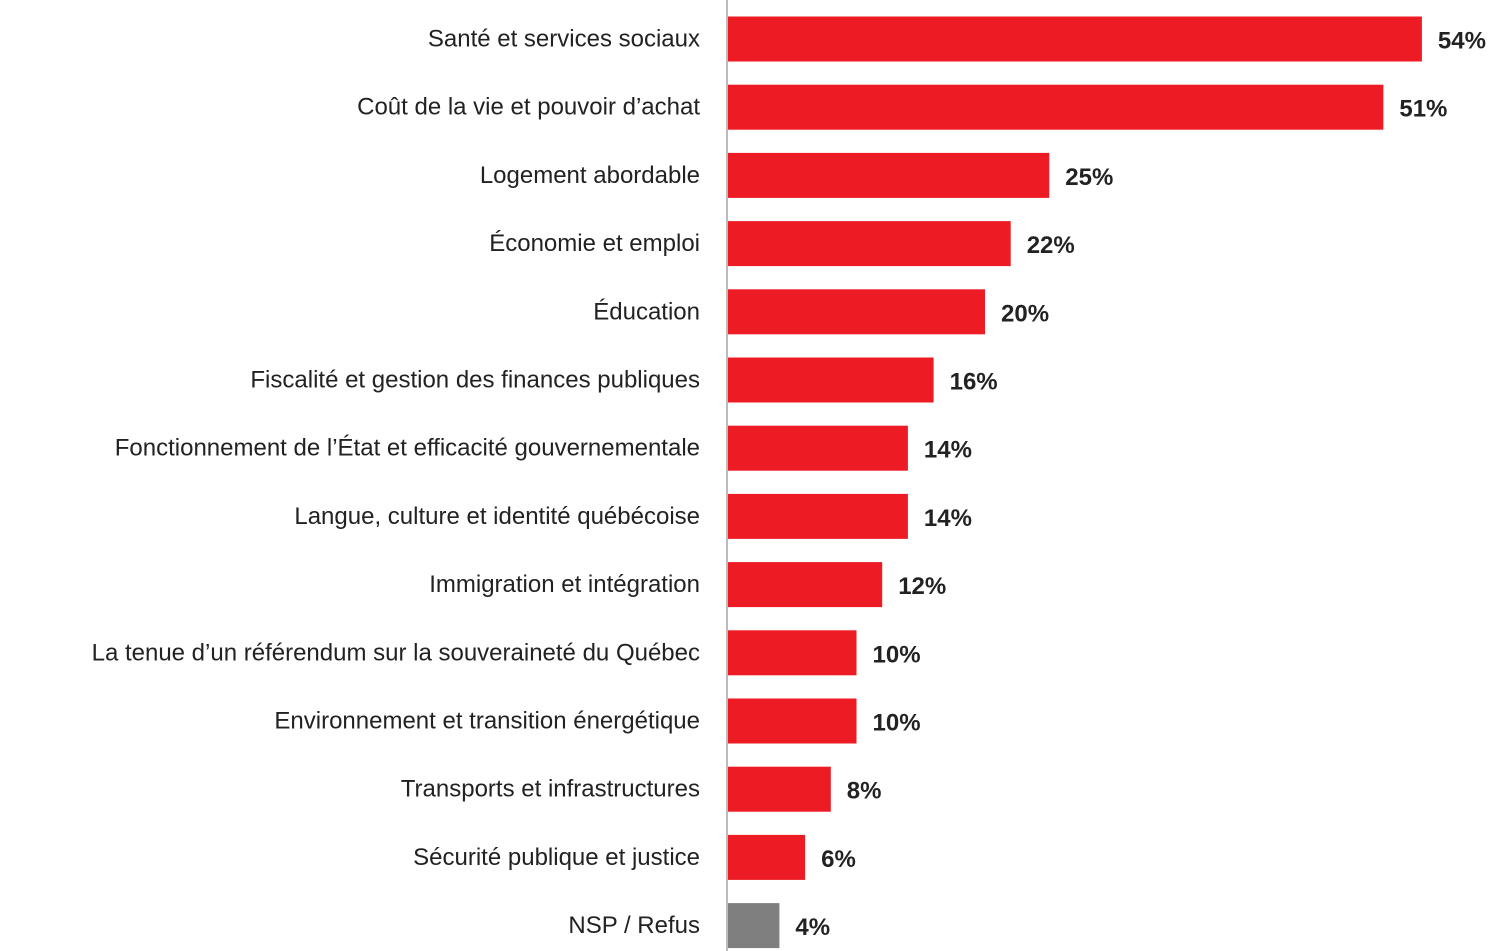 This screenshot has height=951, width=1504. Describe the element at coordinates (1089, 177) in the screenshot. I see `value-label-2: 25%` at that location.